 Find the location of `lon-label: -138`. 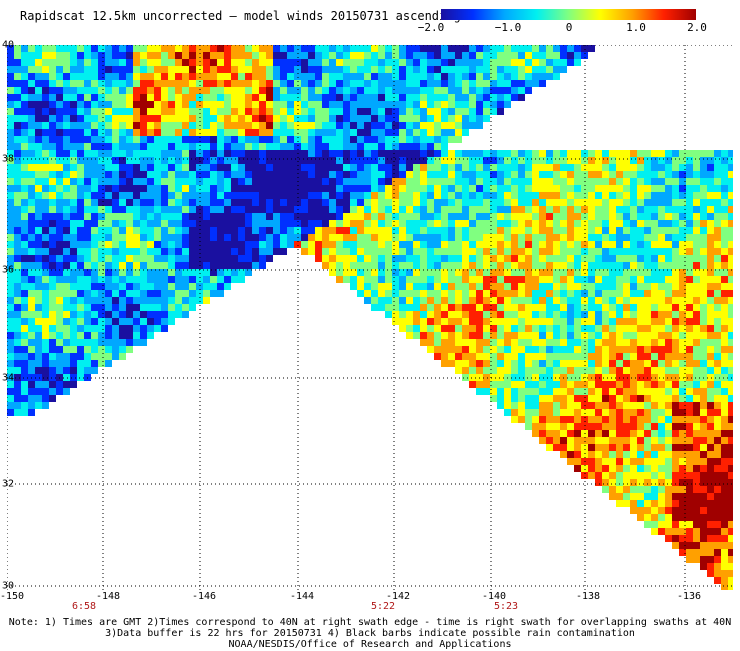

lon-label: -138 is located at coordinates (588, 596).